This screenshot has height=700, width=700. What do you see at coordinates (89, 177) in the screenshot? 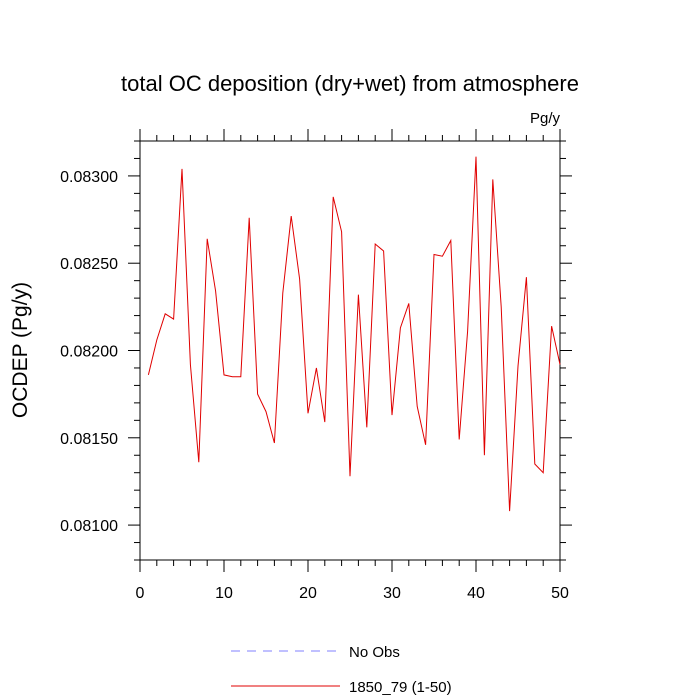
I see `y-tick-label: 0.08300` at bounding box center [89, 177].